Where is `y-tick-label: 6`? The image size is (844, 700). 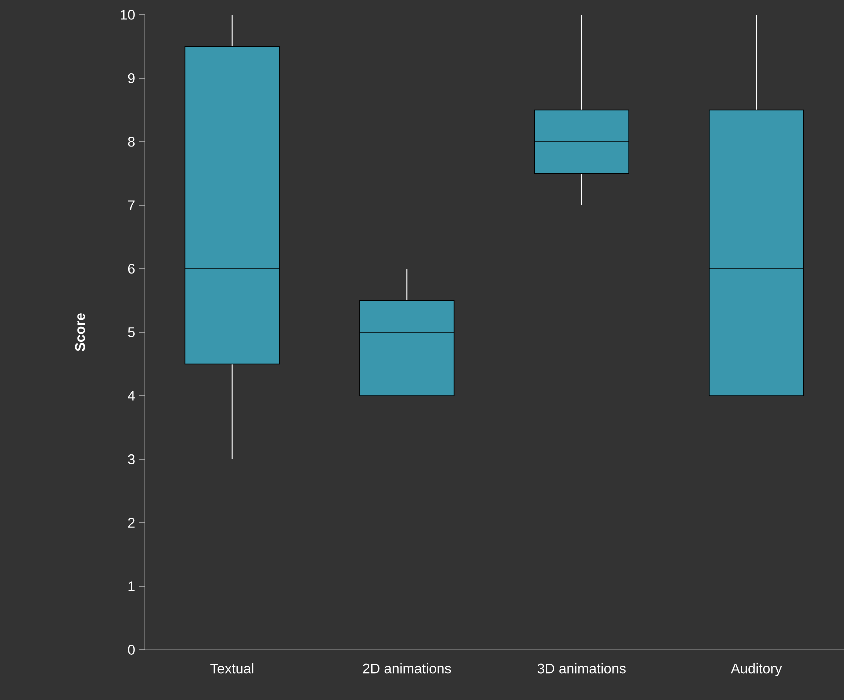
y-tick-label: 6 is located at coordinates (131, 269).